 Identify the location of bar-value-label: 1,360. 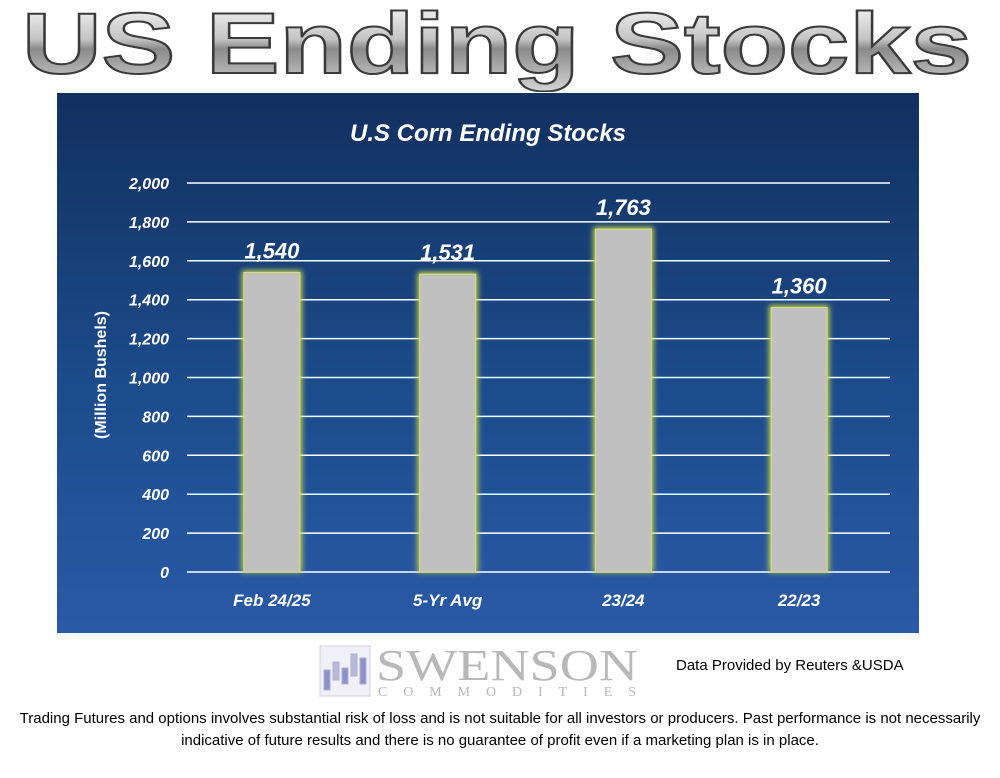
(800, 285).